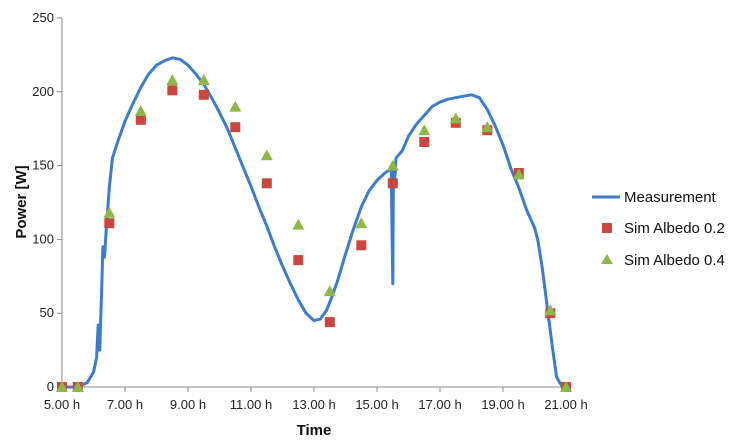  I want to click on x-tick-label: 19.00 h, so click(502, 404).